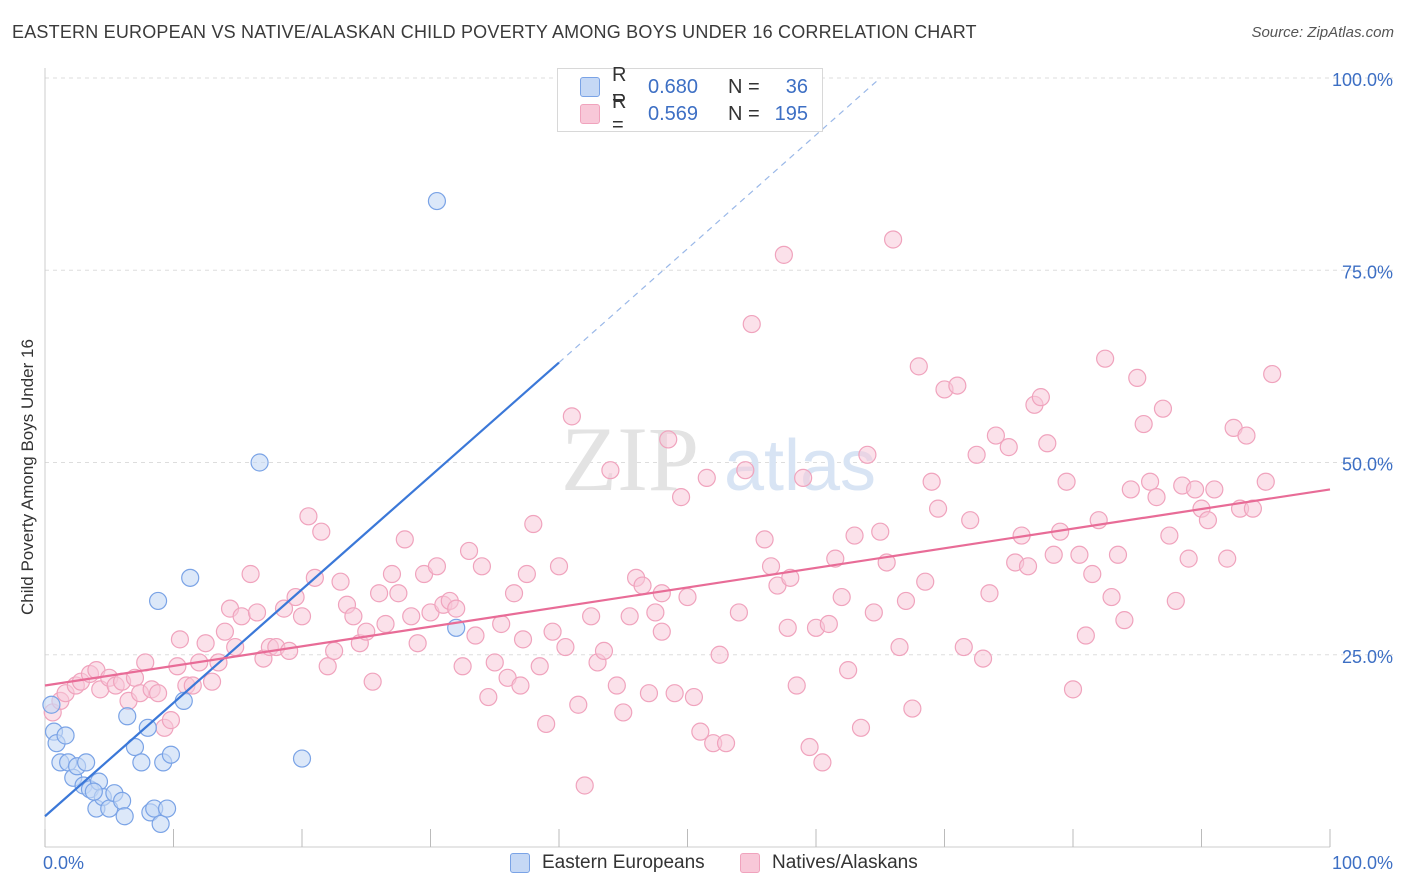  I want to click on legend-label: Eastern Europeans, so click(623, 862).